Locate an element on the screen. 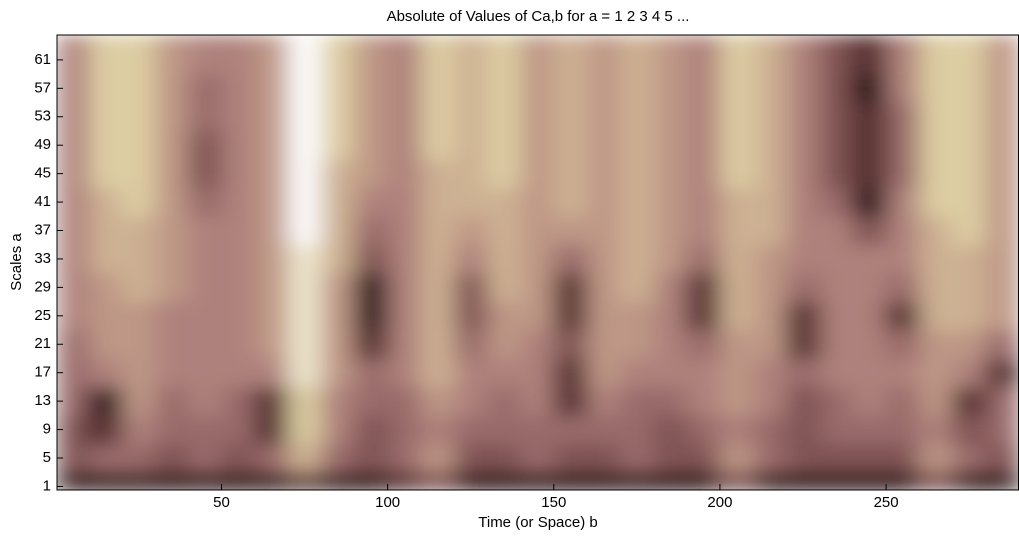 The width and height of the screenshot is (1019, 541). y-tick-label: 13 is located at coordinates (42, 400).